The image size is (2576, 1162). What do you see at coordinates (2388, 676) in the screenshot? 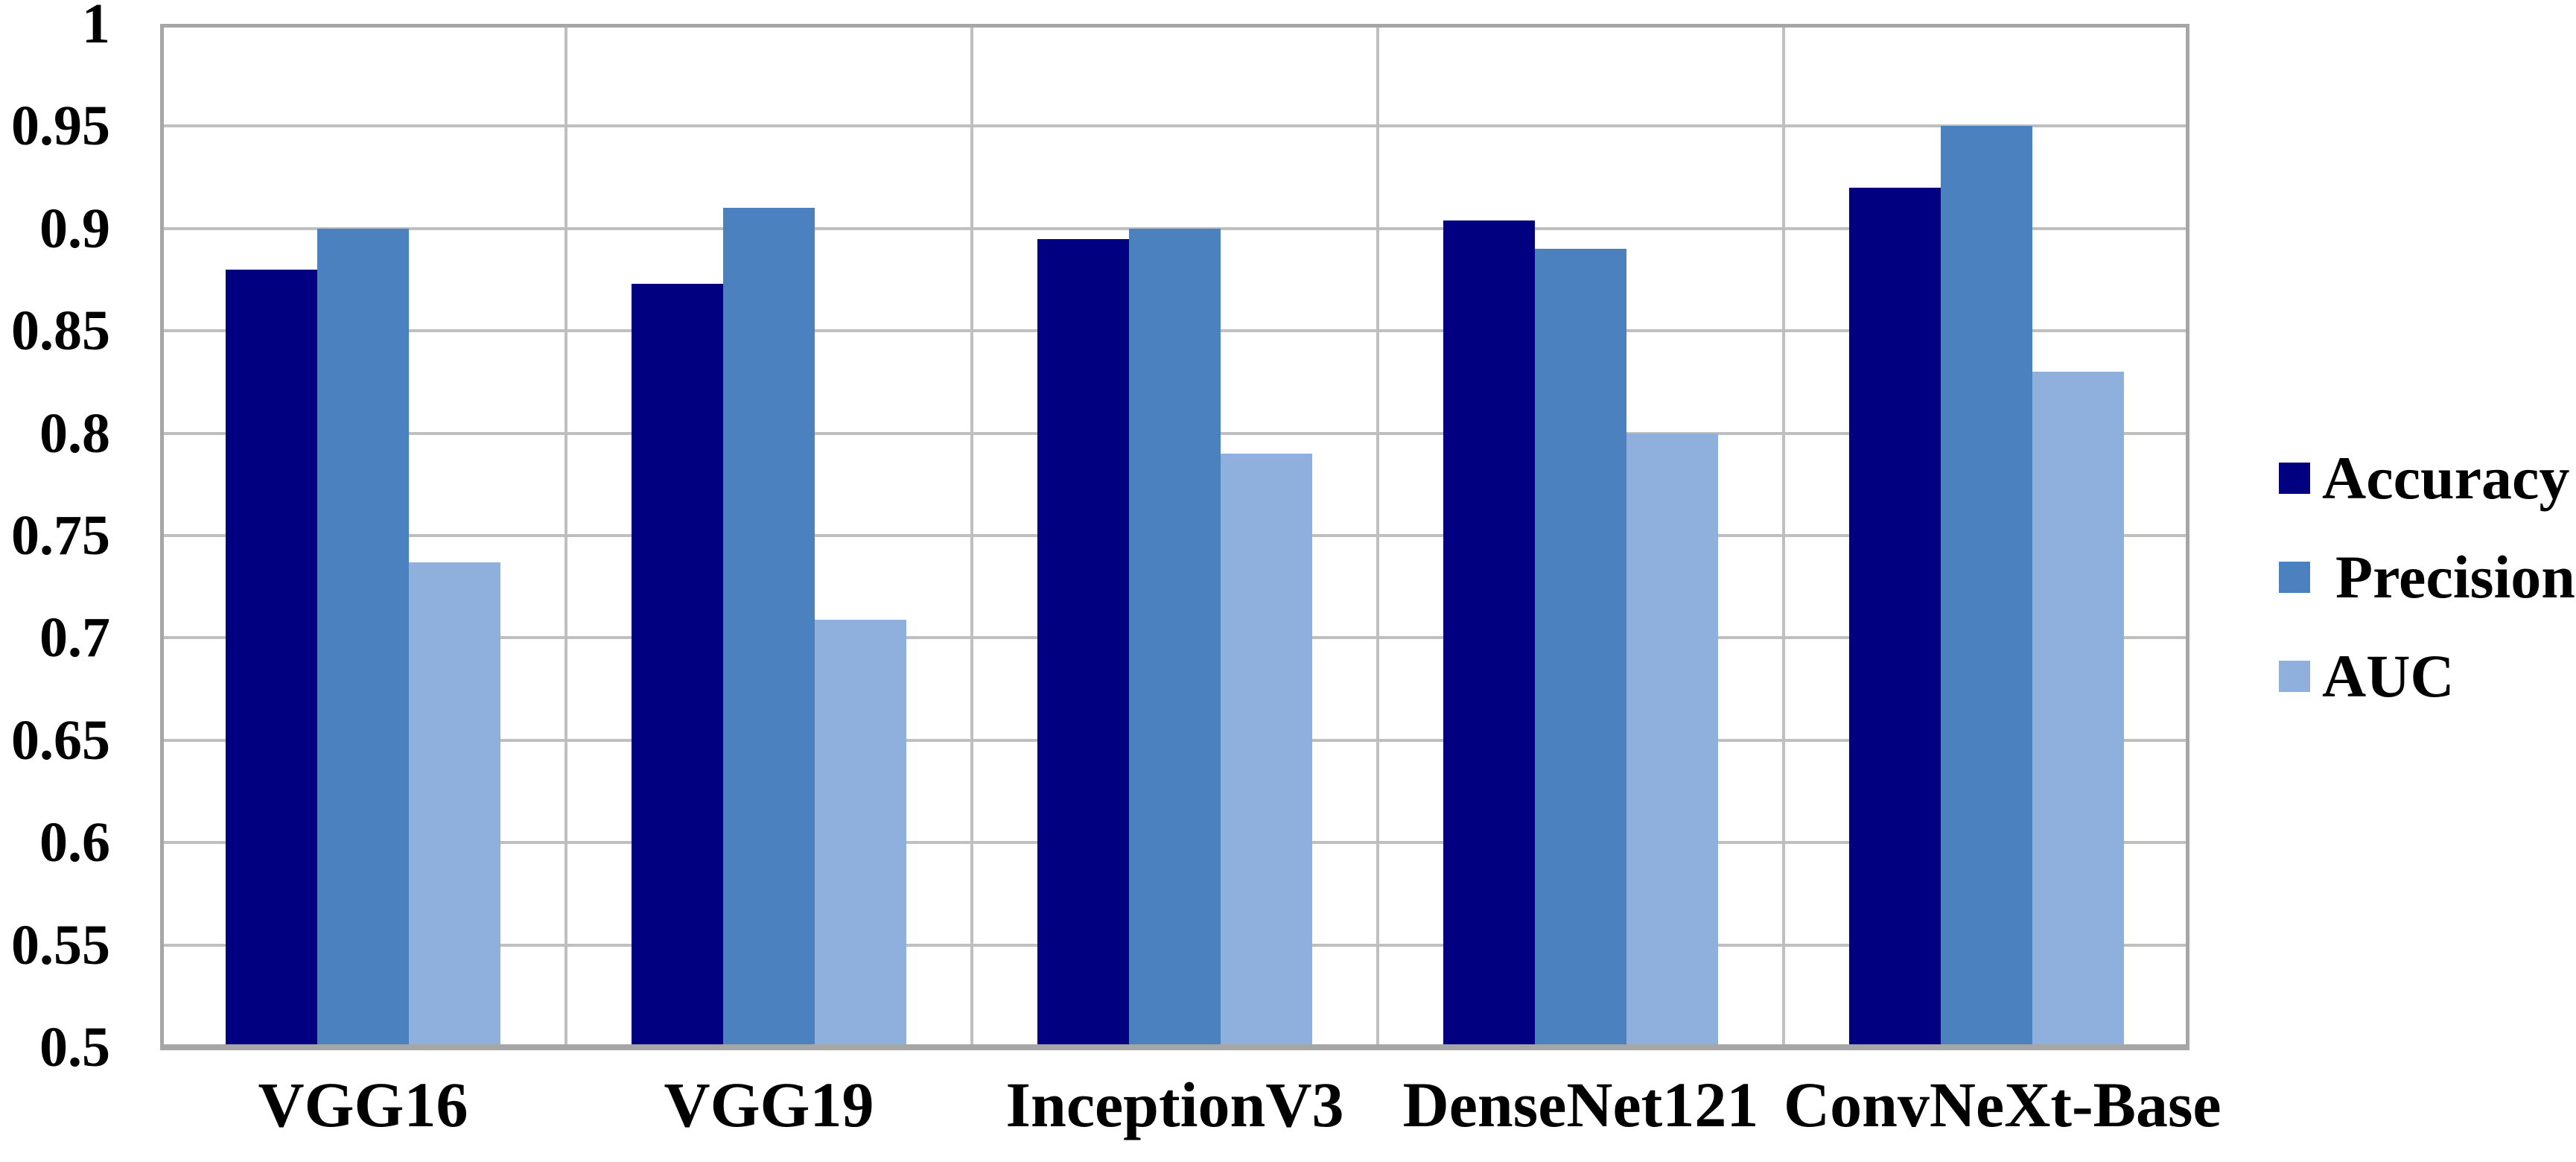
I see `legend-label-auc: AUC` at bounding box center [2388, 676].